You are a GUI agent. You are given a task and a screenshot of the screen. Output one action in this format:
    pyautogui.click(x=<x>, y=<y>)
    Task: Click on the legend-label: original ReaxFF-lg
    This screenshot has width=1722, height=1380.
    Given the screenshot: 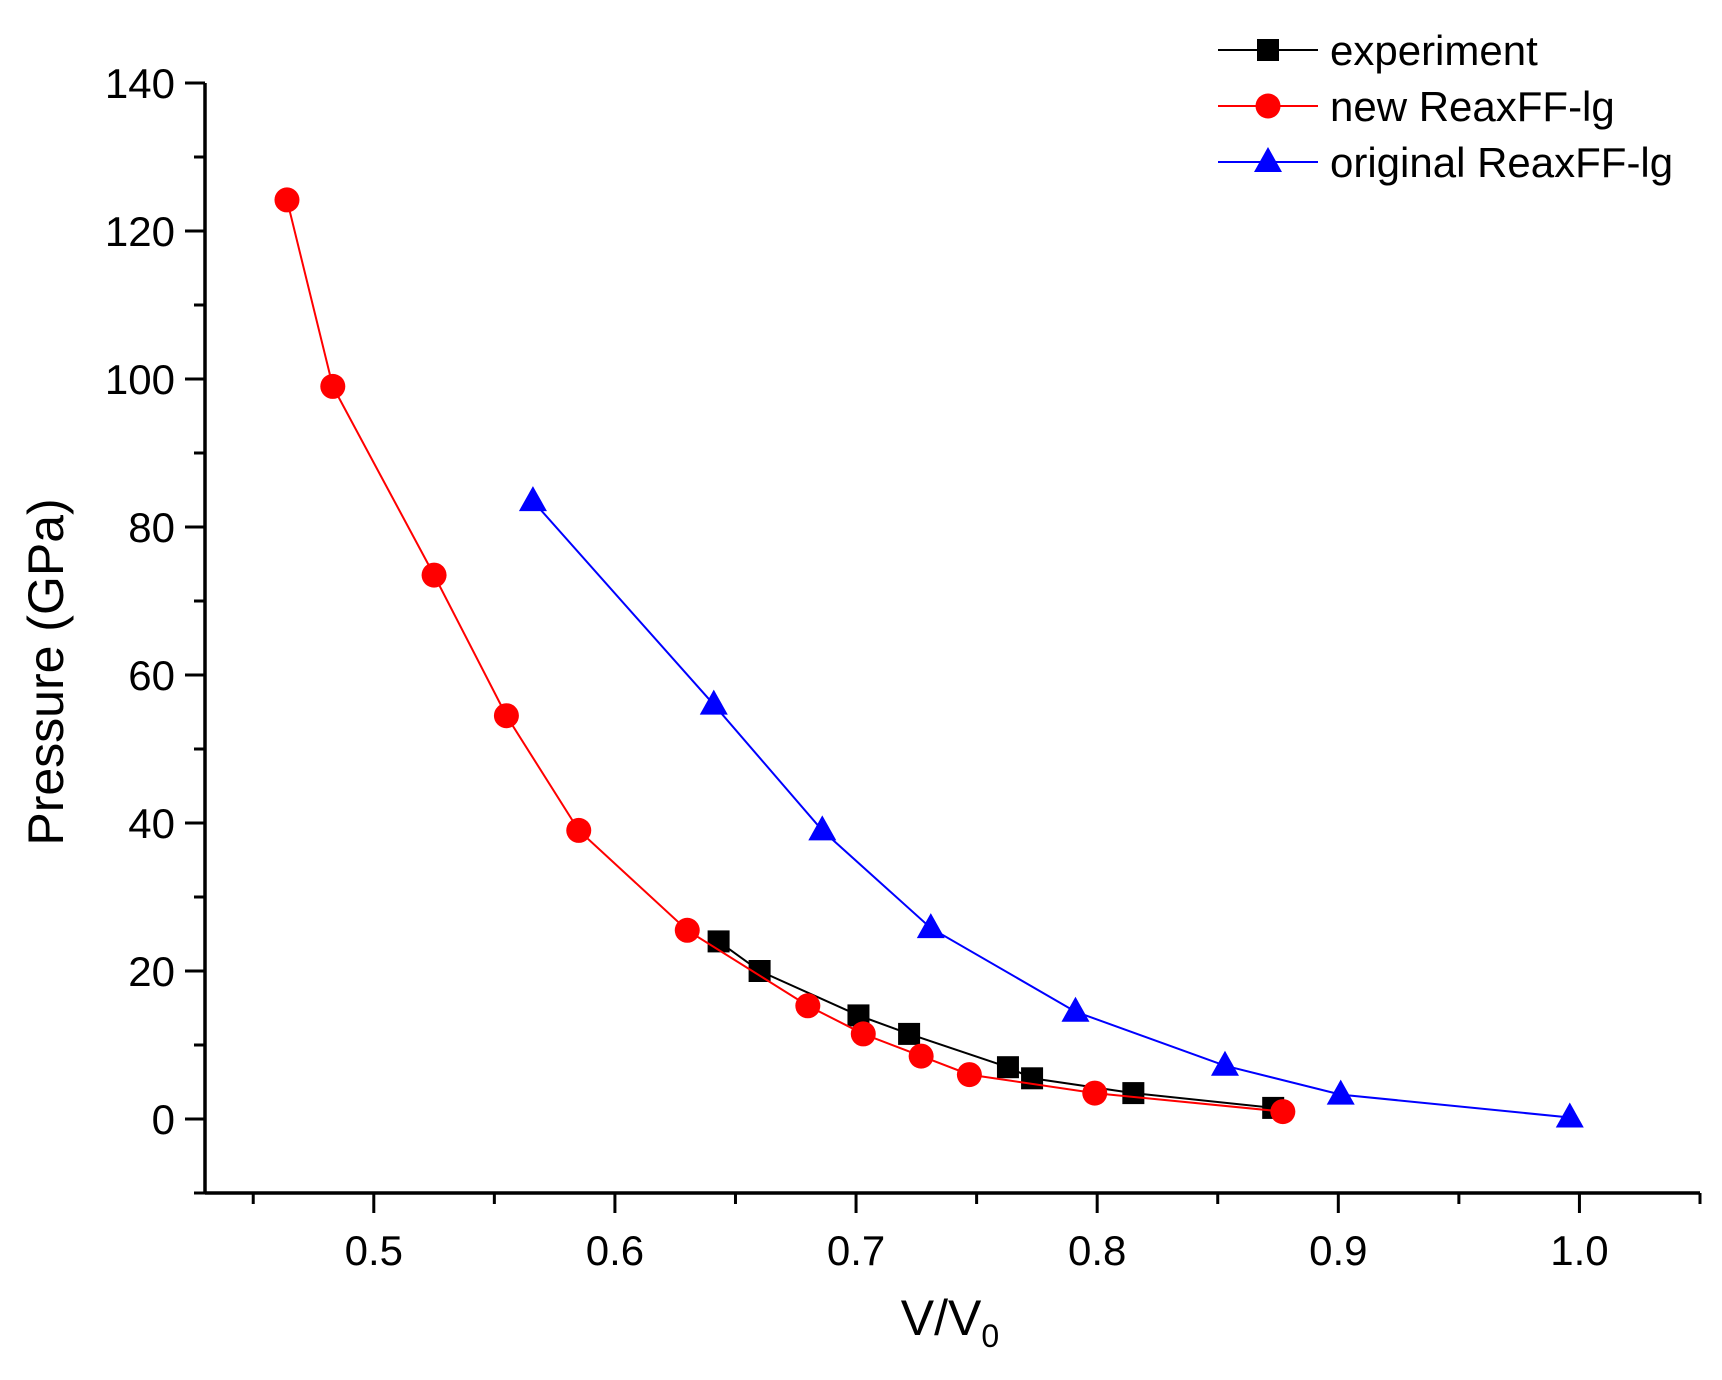 What is the action you would take?
    pyautogui.click(x=1501, y=162)
    